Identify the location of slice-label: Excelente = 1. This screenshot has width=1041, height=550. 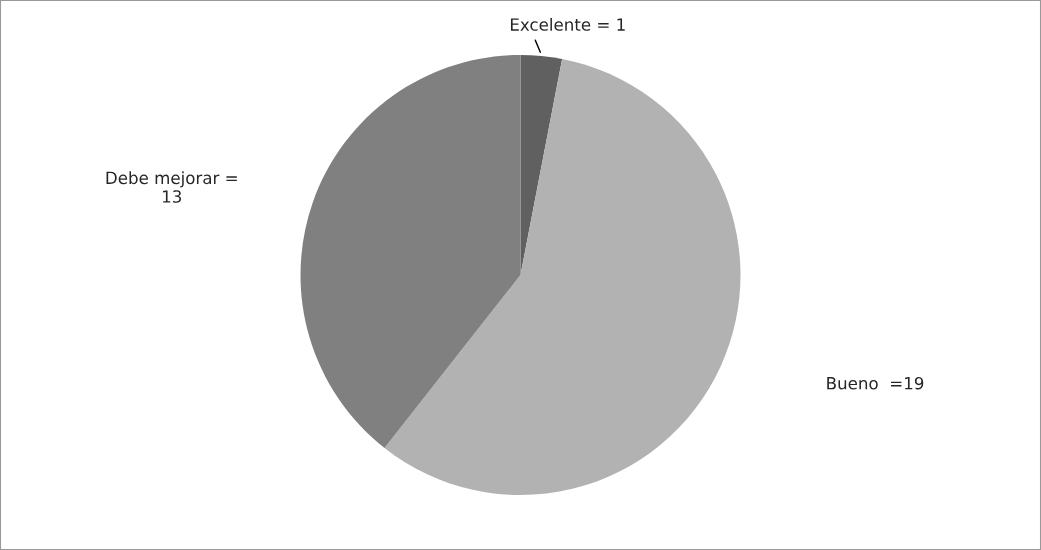
(567, 24).